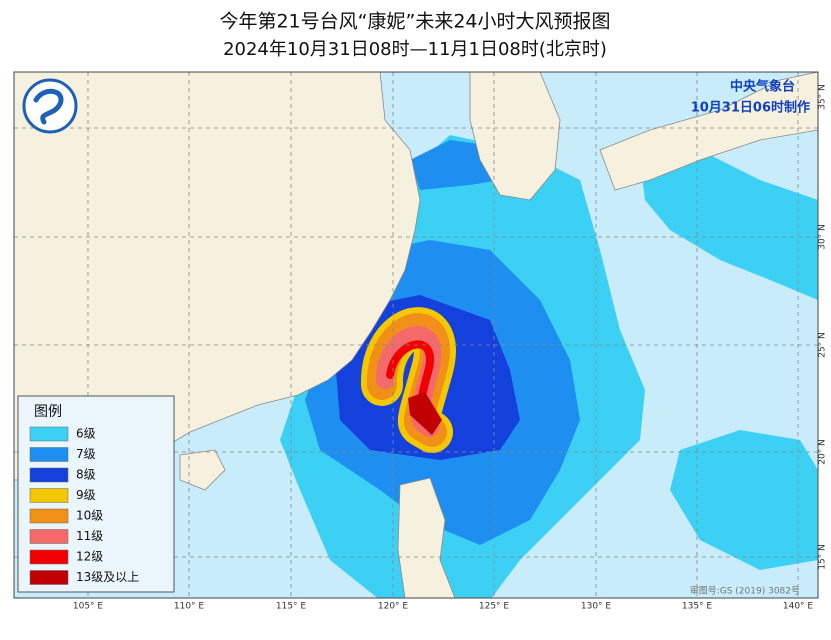  I want to click on latitude-label: 20° N, so click(823, 452).